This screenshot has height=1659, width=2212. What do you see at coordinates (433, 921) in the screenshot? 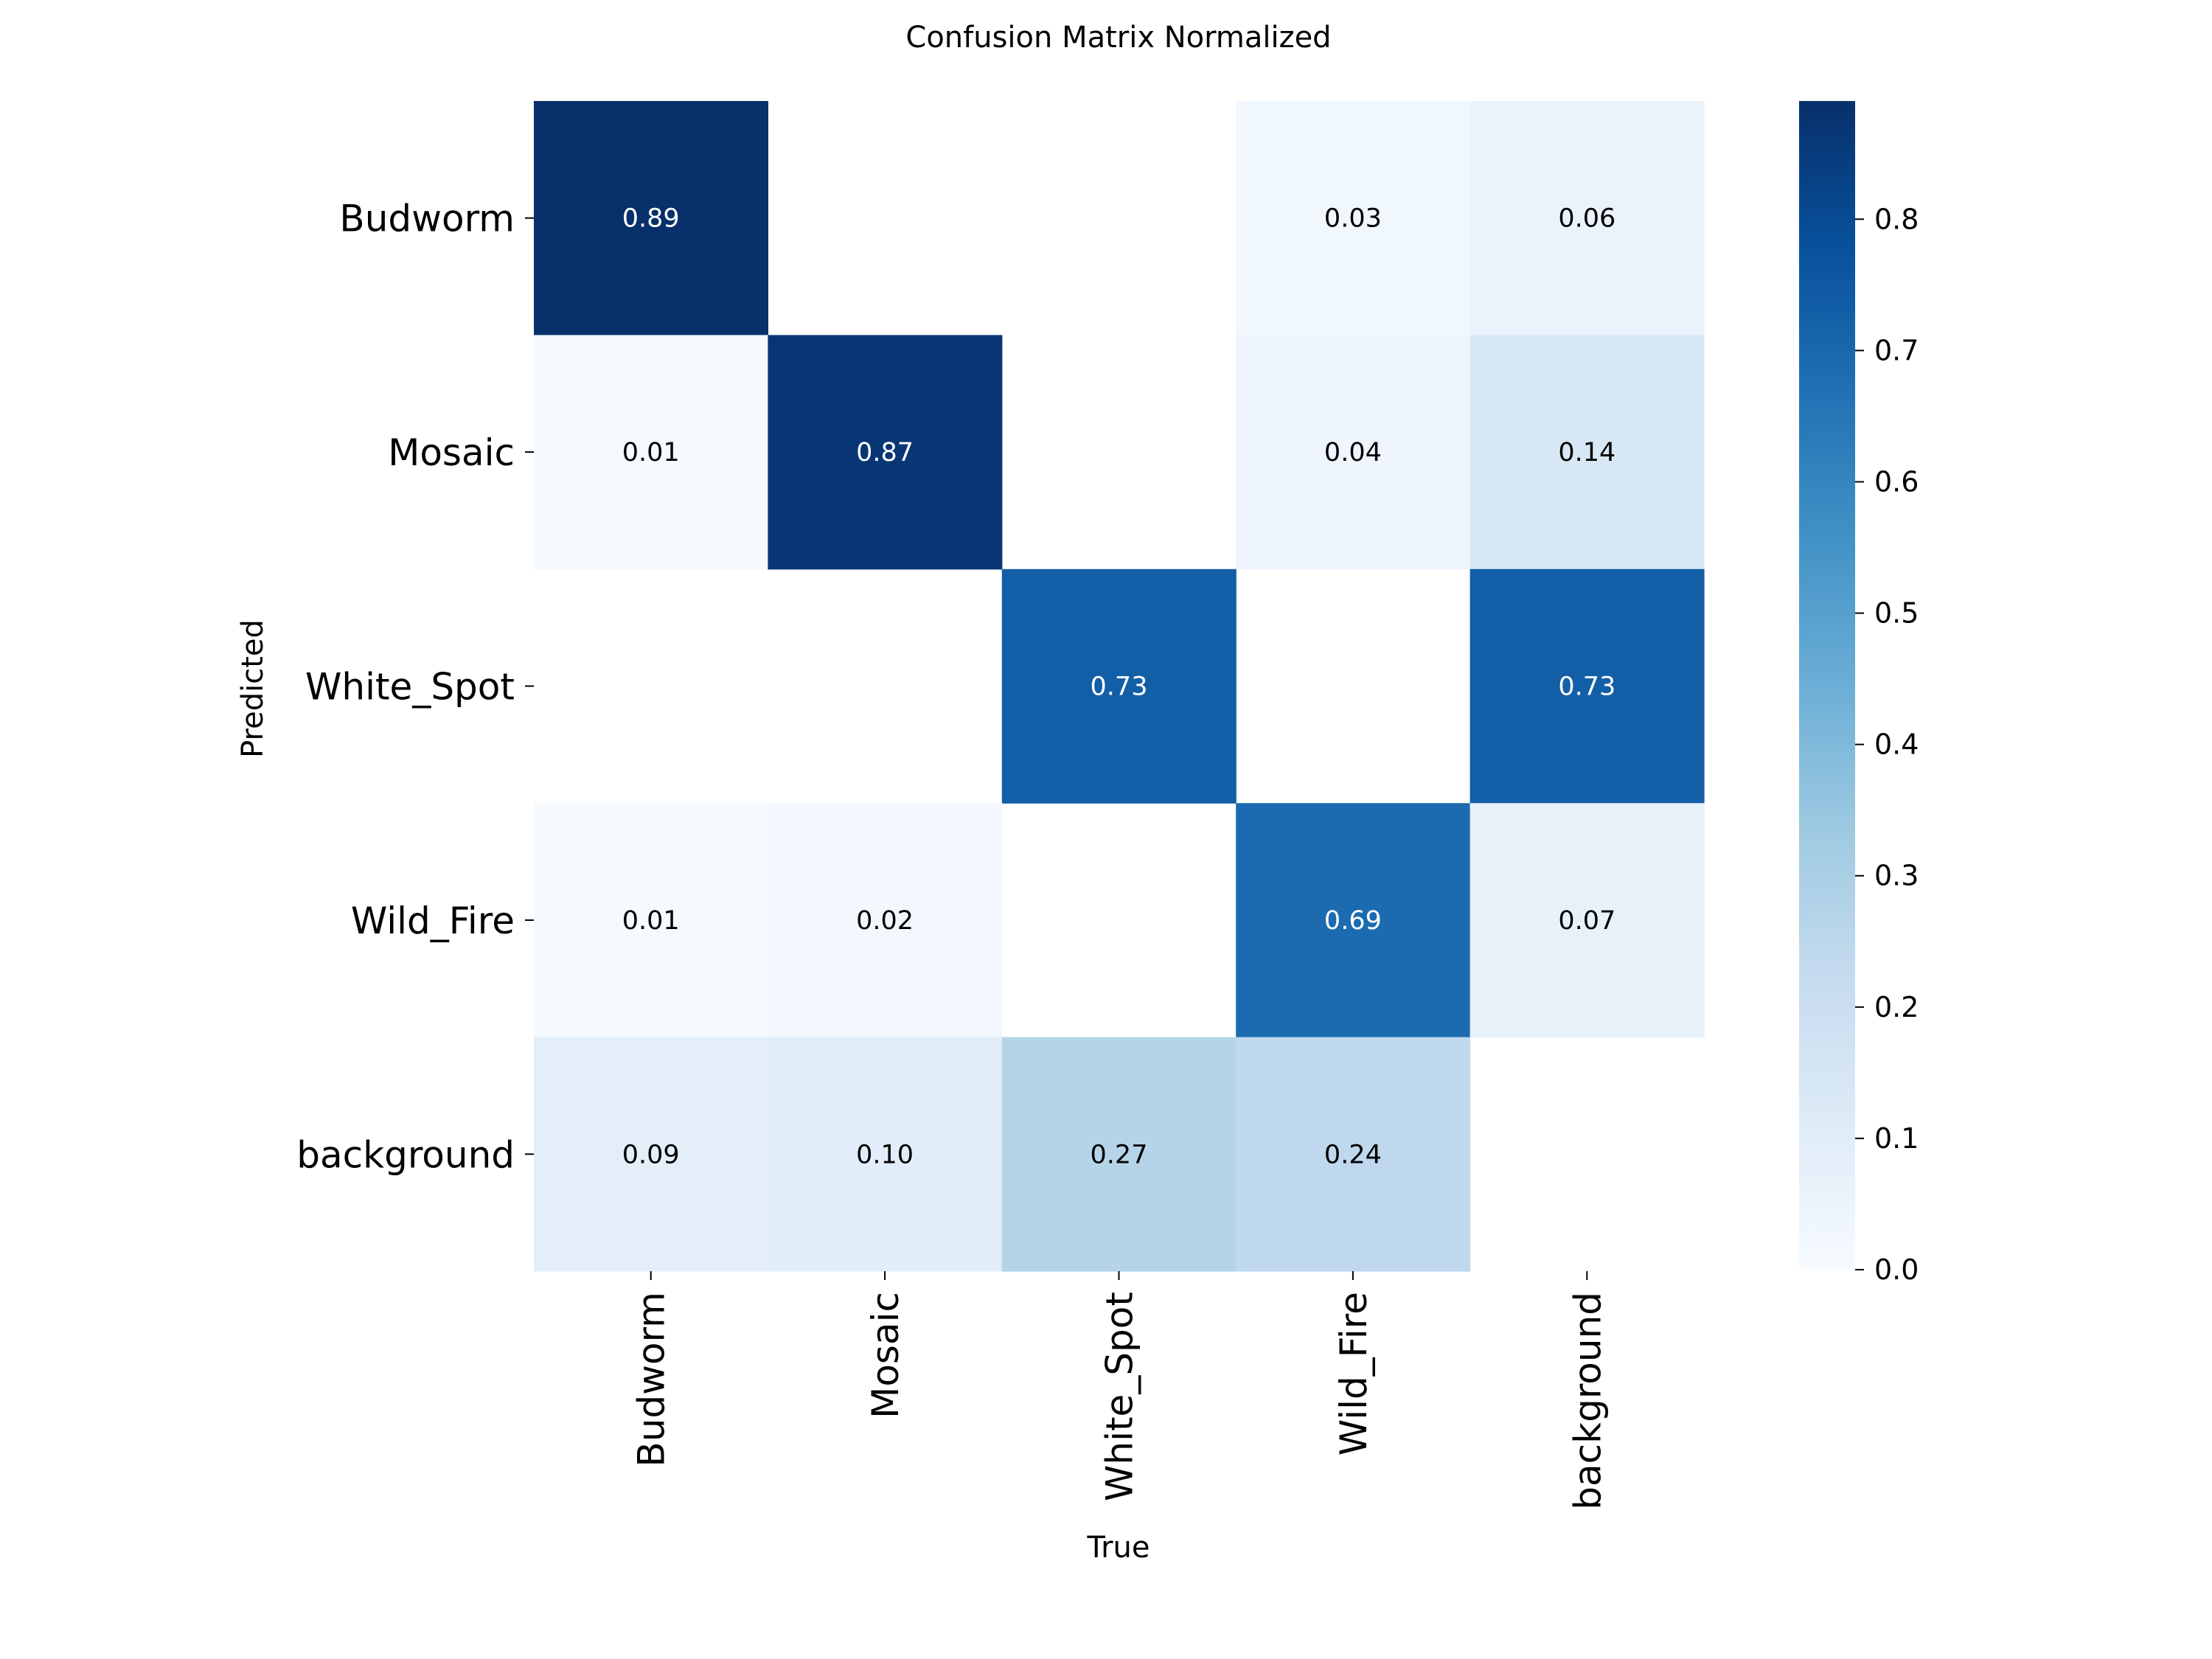
I see `y-tick-label: Wild_Fire` at bounding box center [433, 921].